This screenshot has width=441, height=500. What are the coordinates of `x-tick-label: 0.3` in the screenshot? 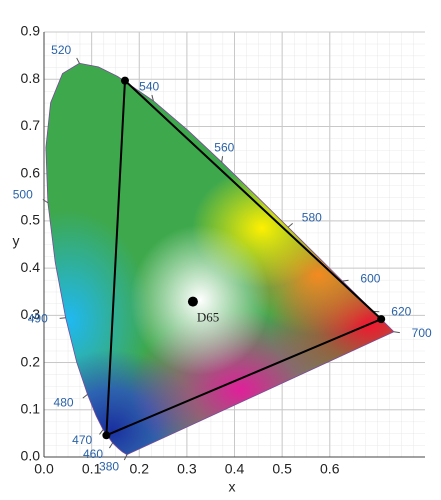 It's located at (187, 469).